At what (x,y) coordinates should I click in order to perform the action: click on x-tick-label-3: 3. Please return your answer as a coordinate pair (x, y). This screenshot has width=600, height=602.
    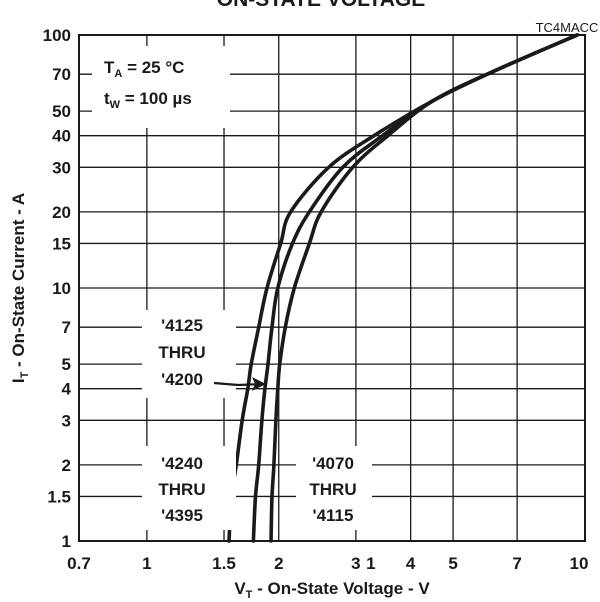
    Looking at the image, I should click on (355, 563).